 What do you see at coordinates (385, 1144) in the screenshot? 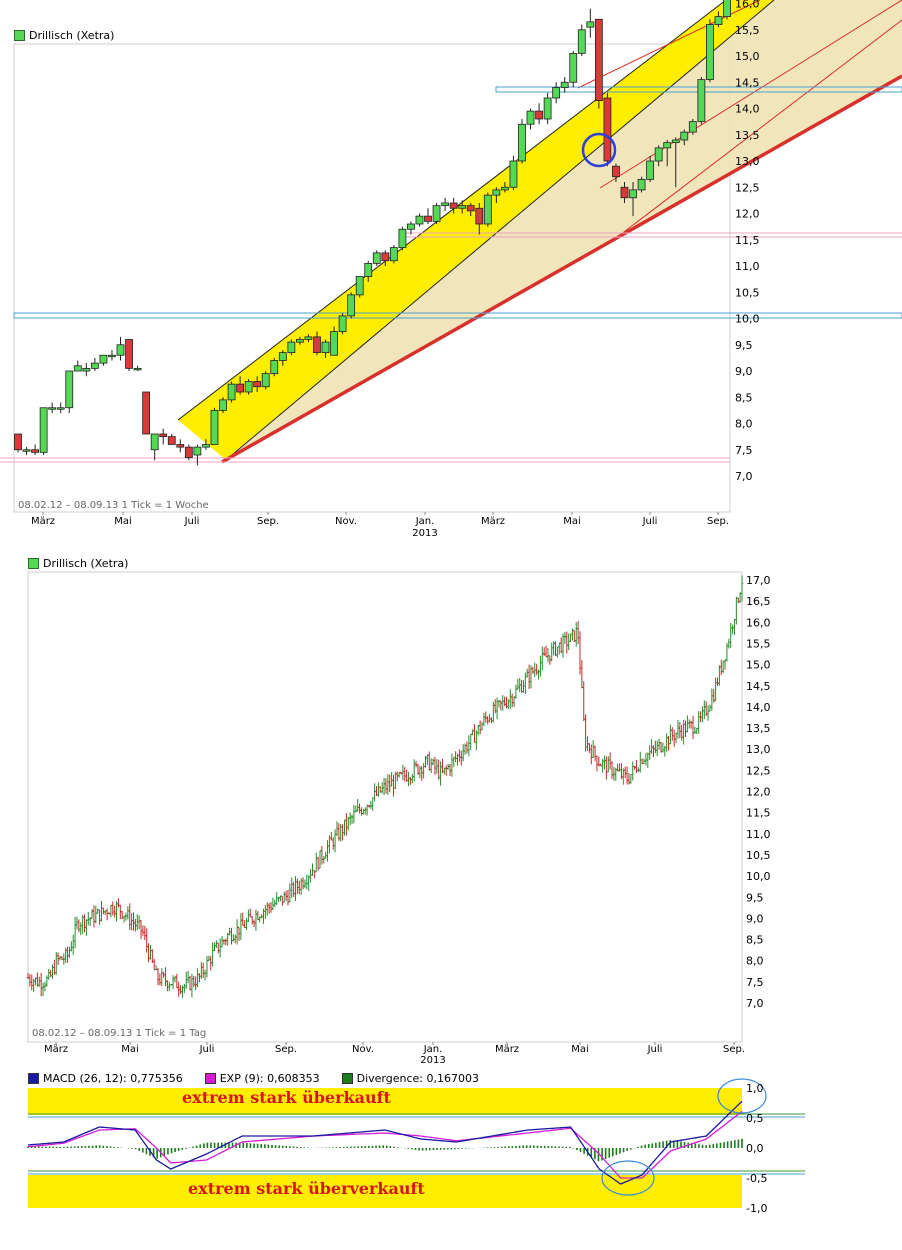
I see `signal-line` at bounding box center [385, 1144].